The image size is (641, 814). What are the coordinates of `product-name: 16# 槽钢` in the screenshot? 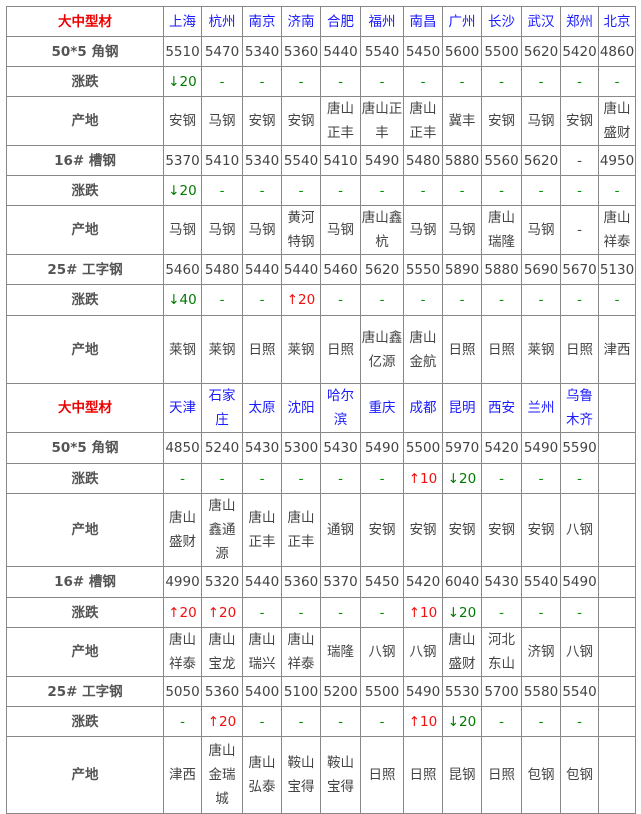 It's located at (85, 160).